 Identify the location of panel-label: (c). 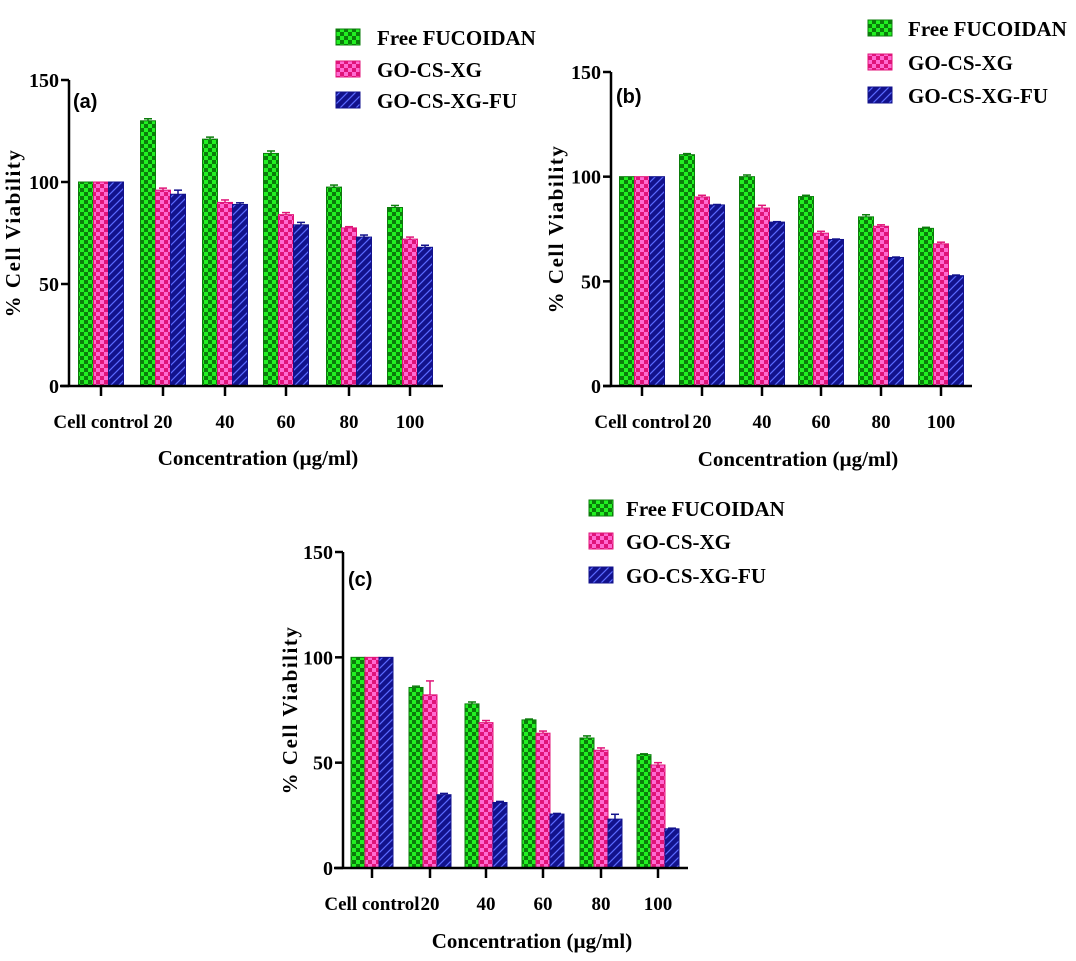
(360, 580).